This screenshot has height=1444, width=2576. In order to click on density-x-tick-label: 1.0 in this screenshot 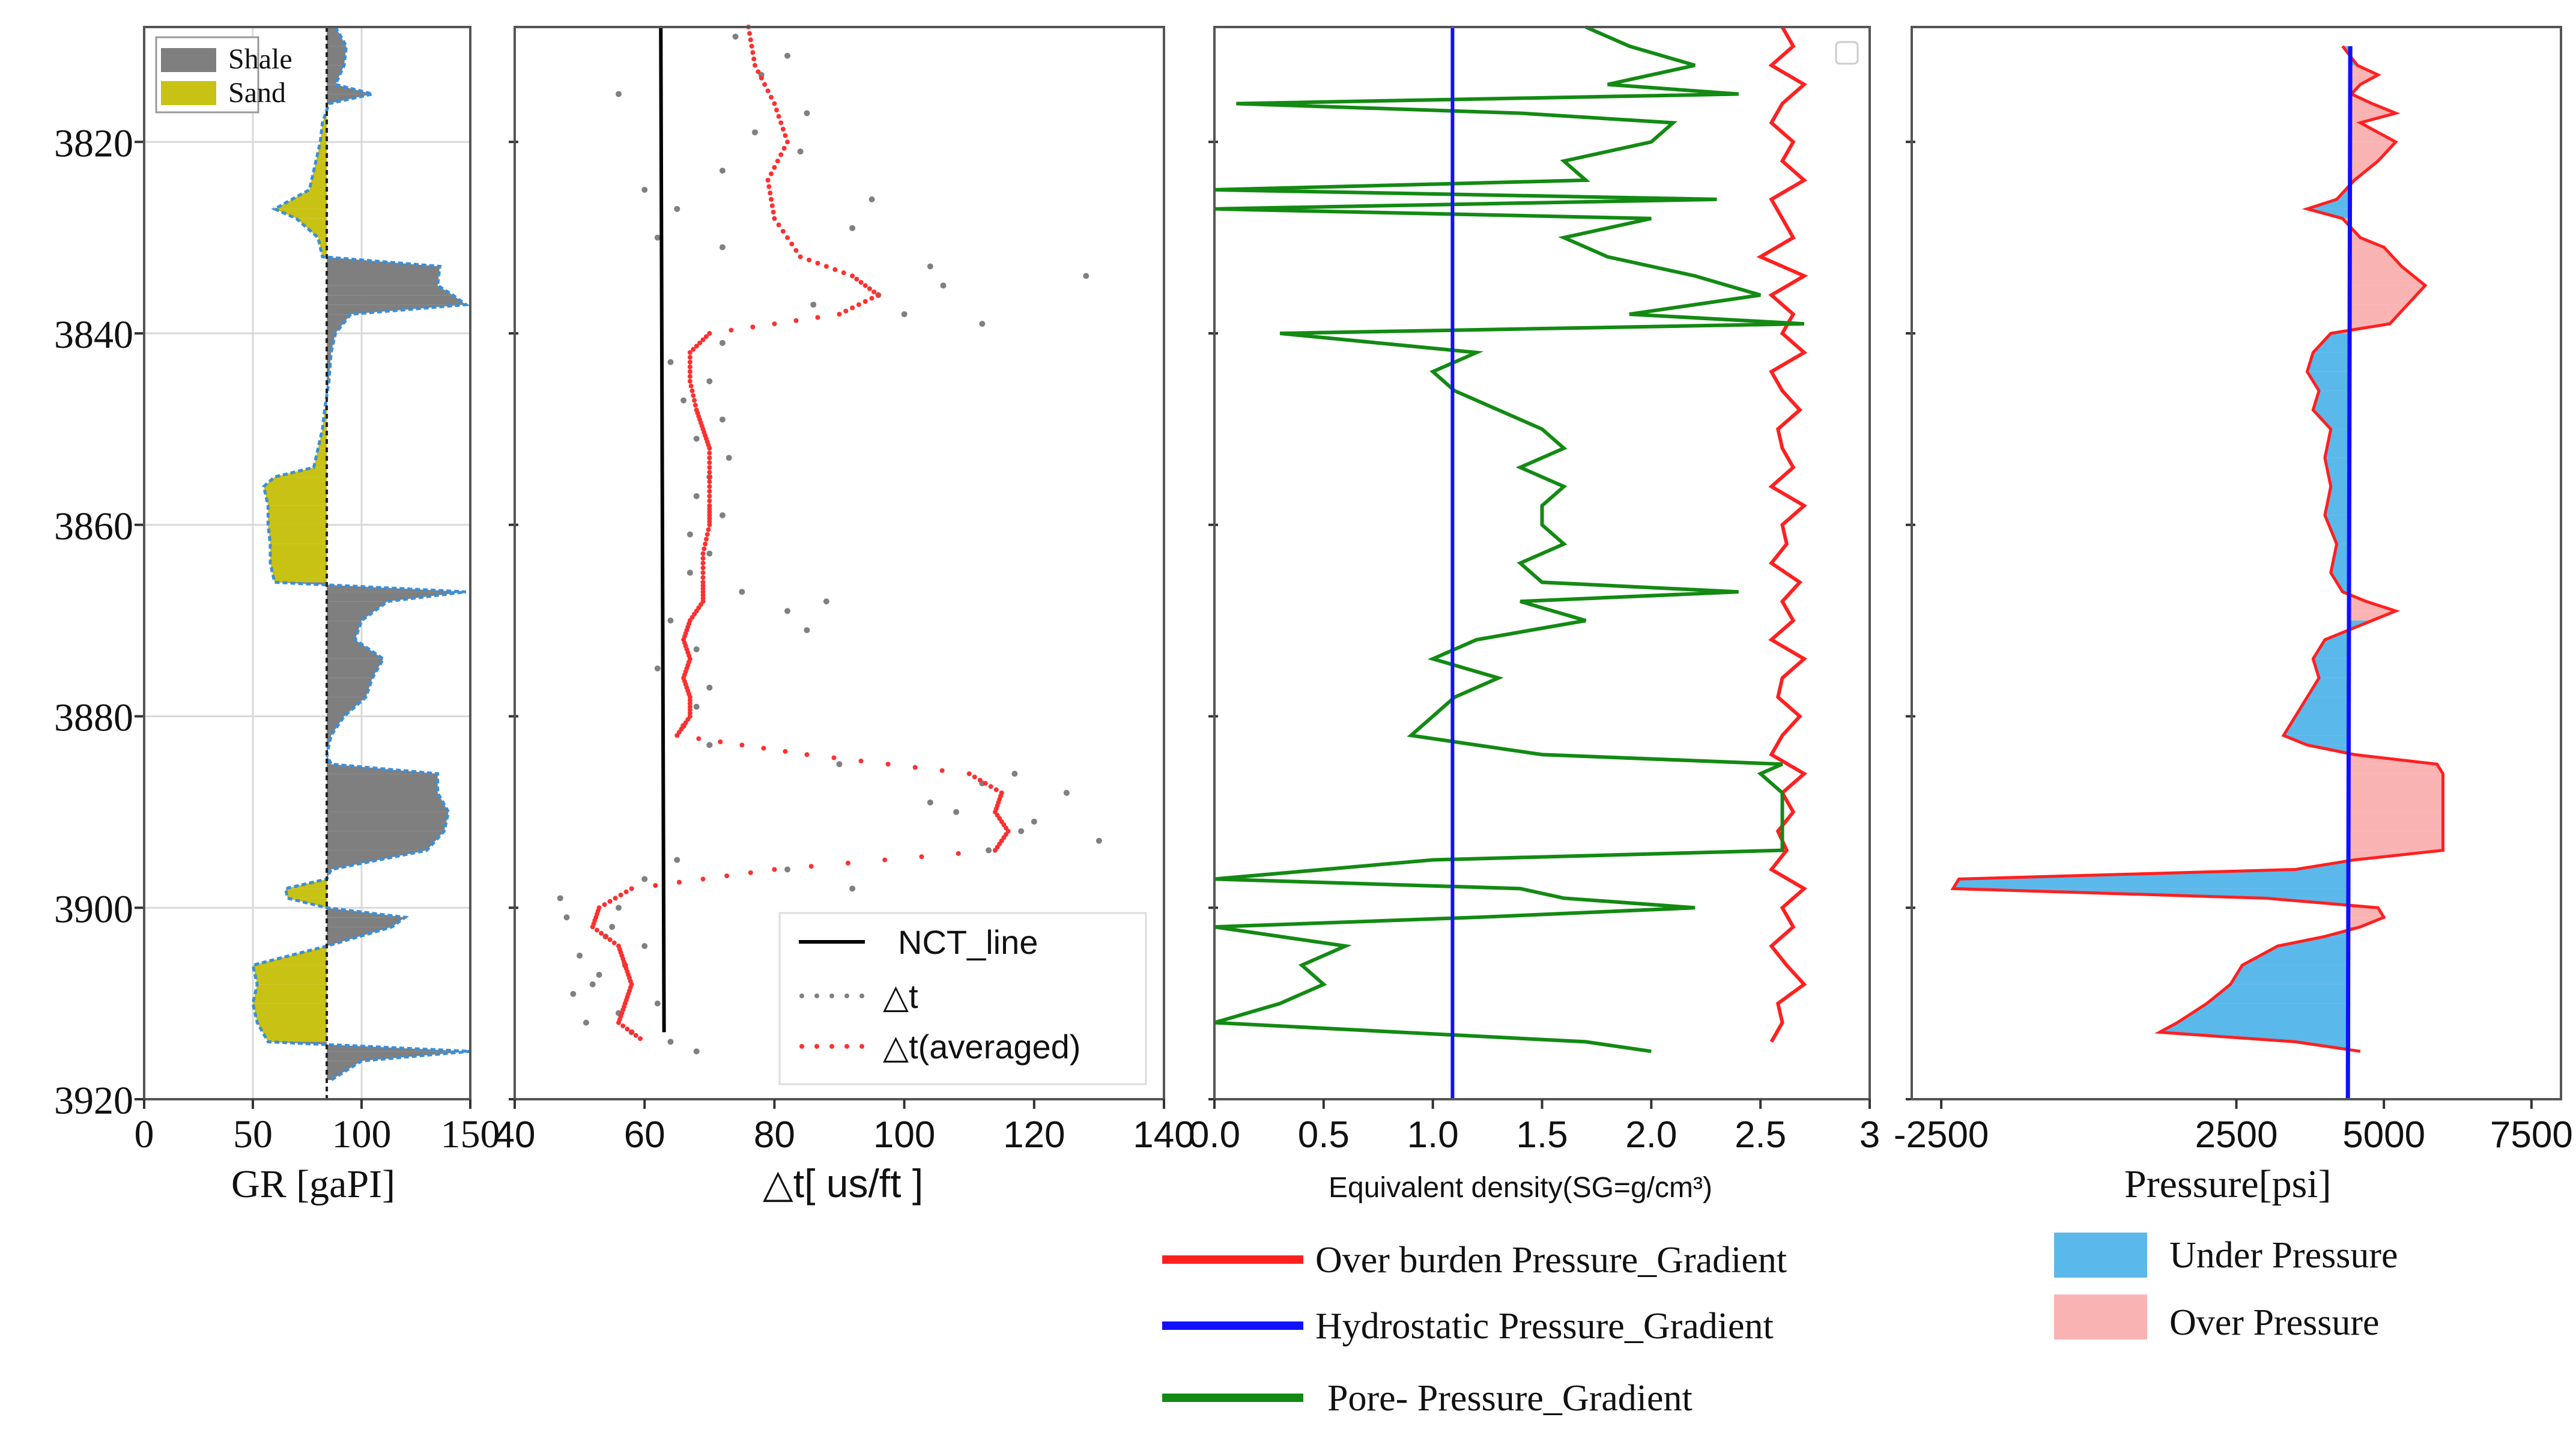, I will do `click(1433, 1135)`.